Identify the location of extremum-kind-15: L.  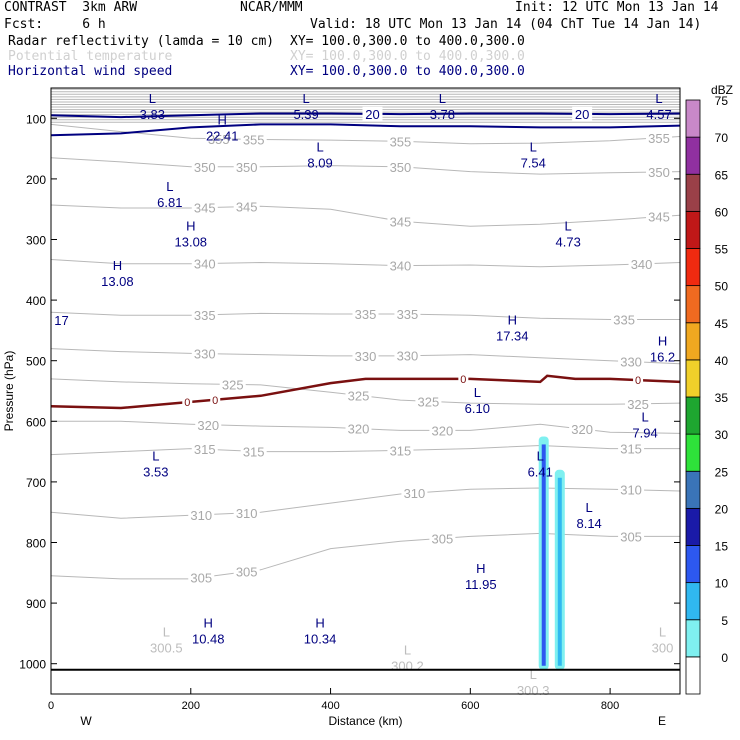
(644, 416).